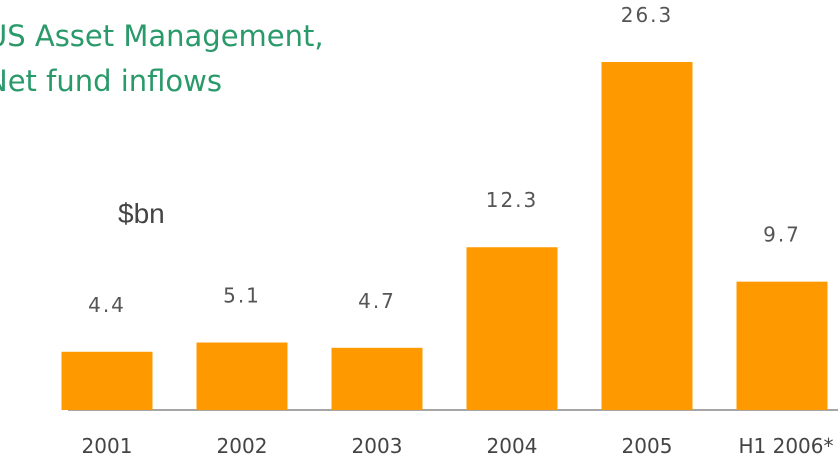 This screenshot has width=838, height=472. What do you see at coordinates (647, 446) in the screenshot?
I see `x-tick-label: 2005` at bounding box center [647, 446].